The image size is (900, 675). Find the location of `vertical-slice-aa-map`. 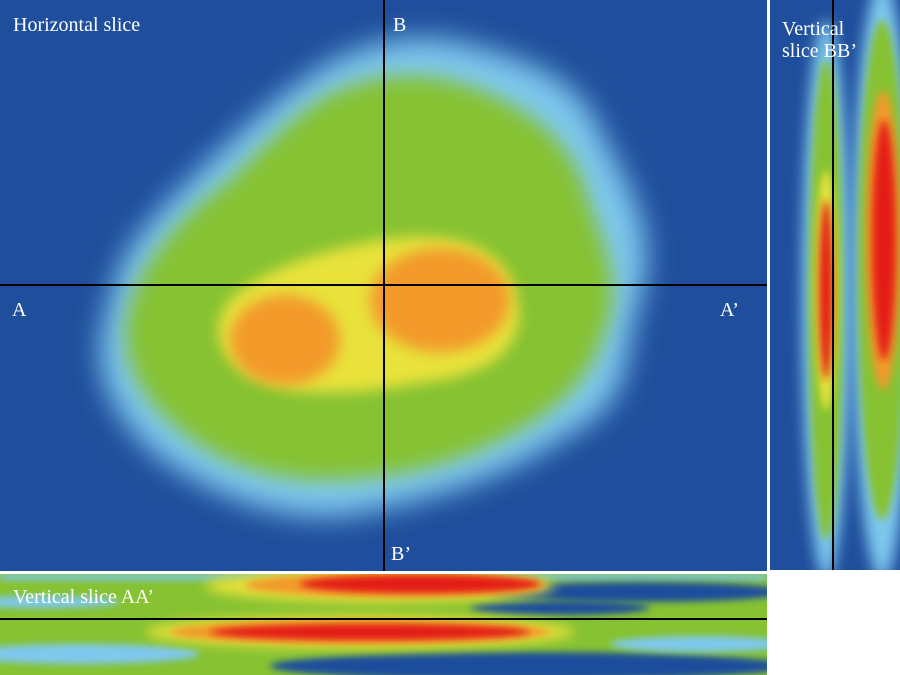

vertical-slice-aa-map is located at coordinates (383, 624).